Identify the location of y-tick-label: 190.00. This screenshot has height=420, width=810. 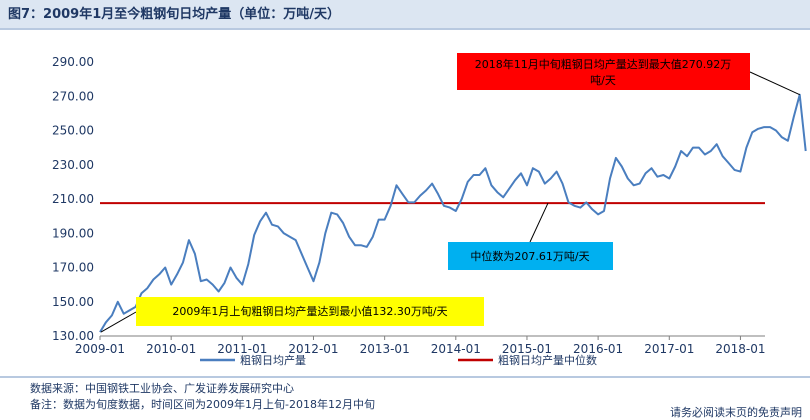
(73, 233).